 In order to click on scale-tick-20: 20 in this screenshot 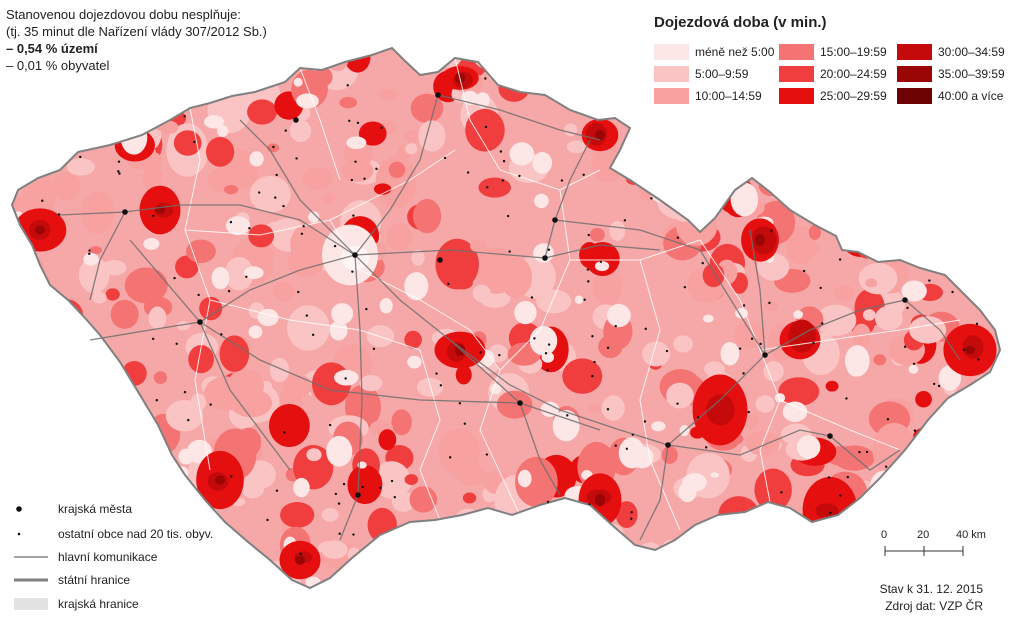, I will do `click(923, 535)`.